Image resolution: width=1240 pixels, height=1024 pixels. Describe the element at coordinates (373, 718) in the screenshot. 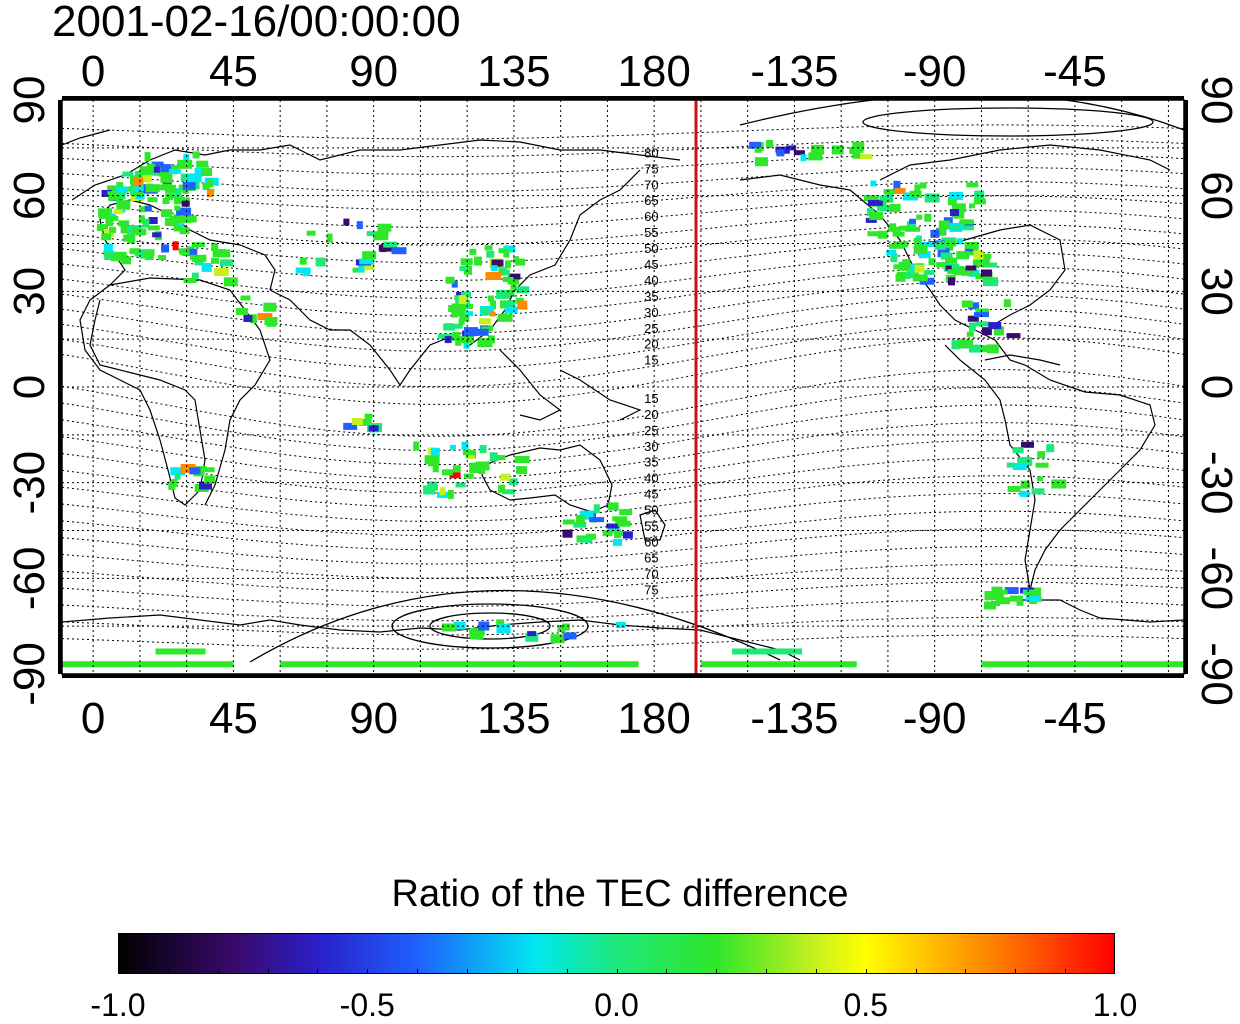

I see `bottom-longitude-label: 90` at that location.